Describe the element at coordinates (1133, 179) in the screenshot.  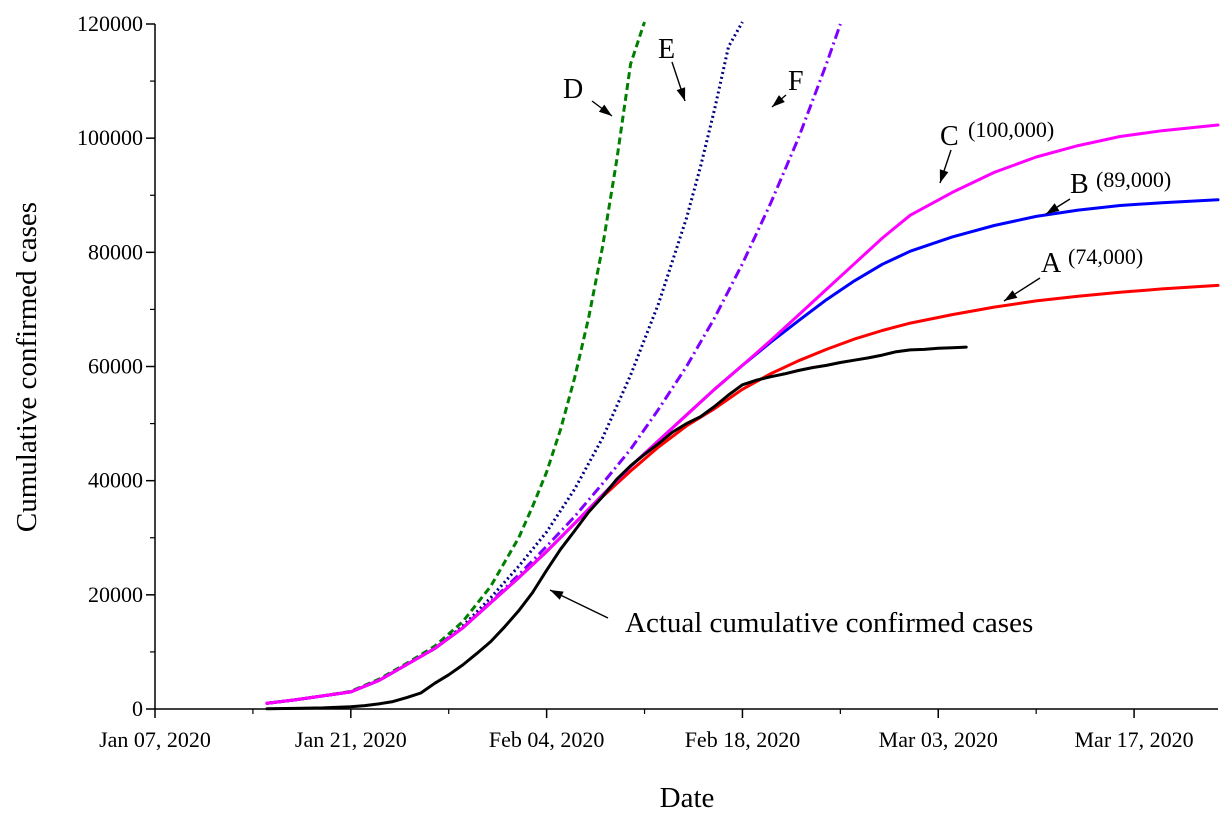
I see `series-note-b: (89,000)` at that location.